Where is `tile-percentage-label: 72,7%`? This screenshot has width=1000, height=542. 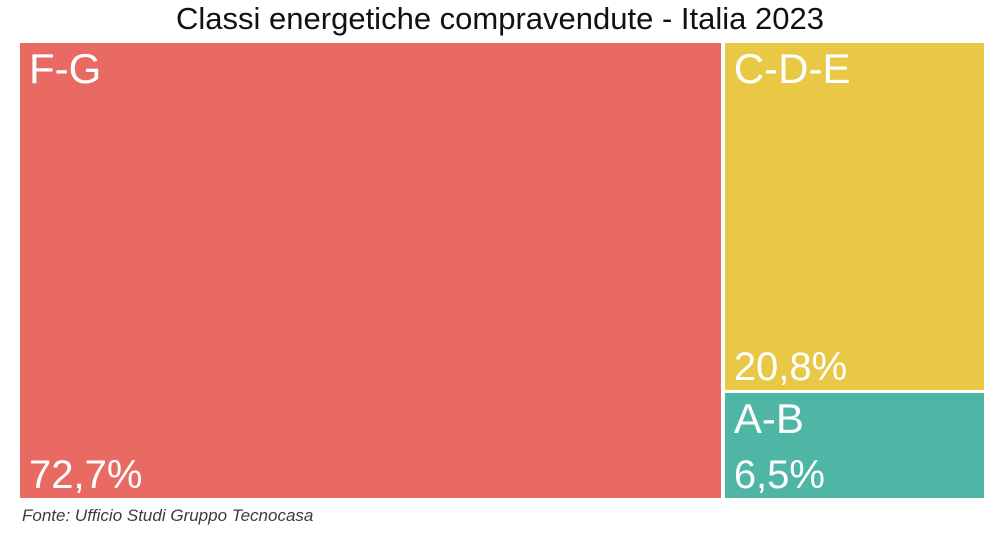
tile-percentage-label: 72,7% is located at coordinates (86, 475).